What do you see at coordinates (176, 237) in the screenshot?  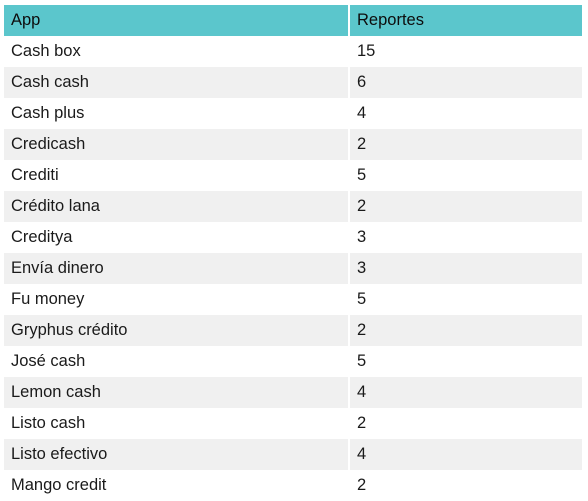 I see `app-name-cell: Creditya` at bounding box center [176, 237].